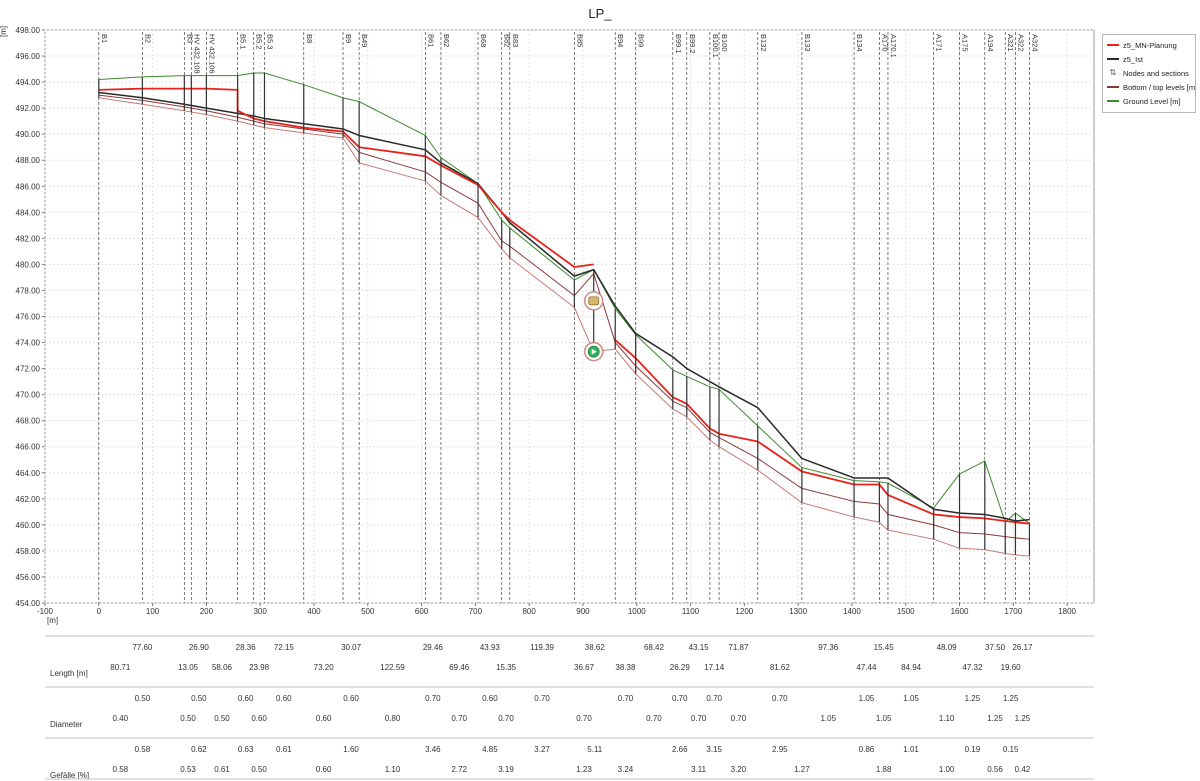  Describe the element at coordinates (246, 647) in the screenshot. I see `table-cell: 28.36` at that location.